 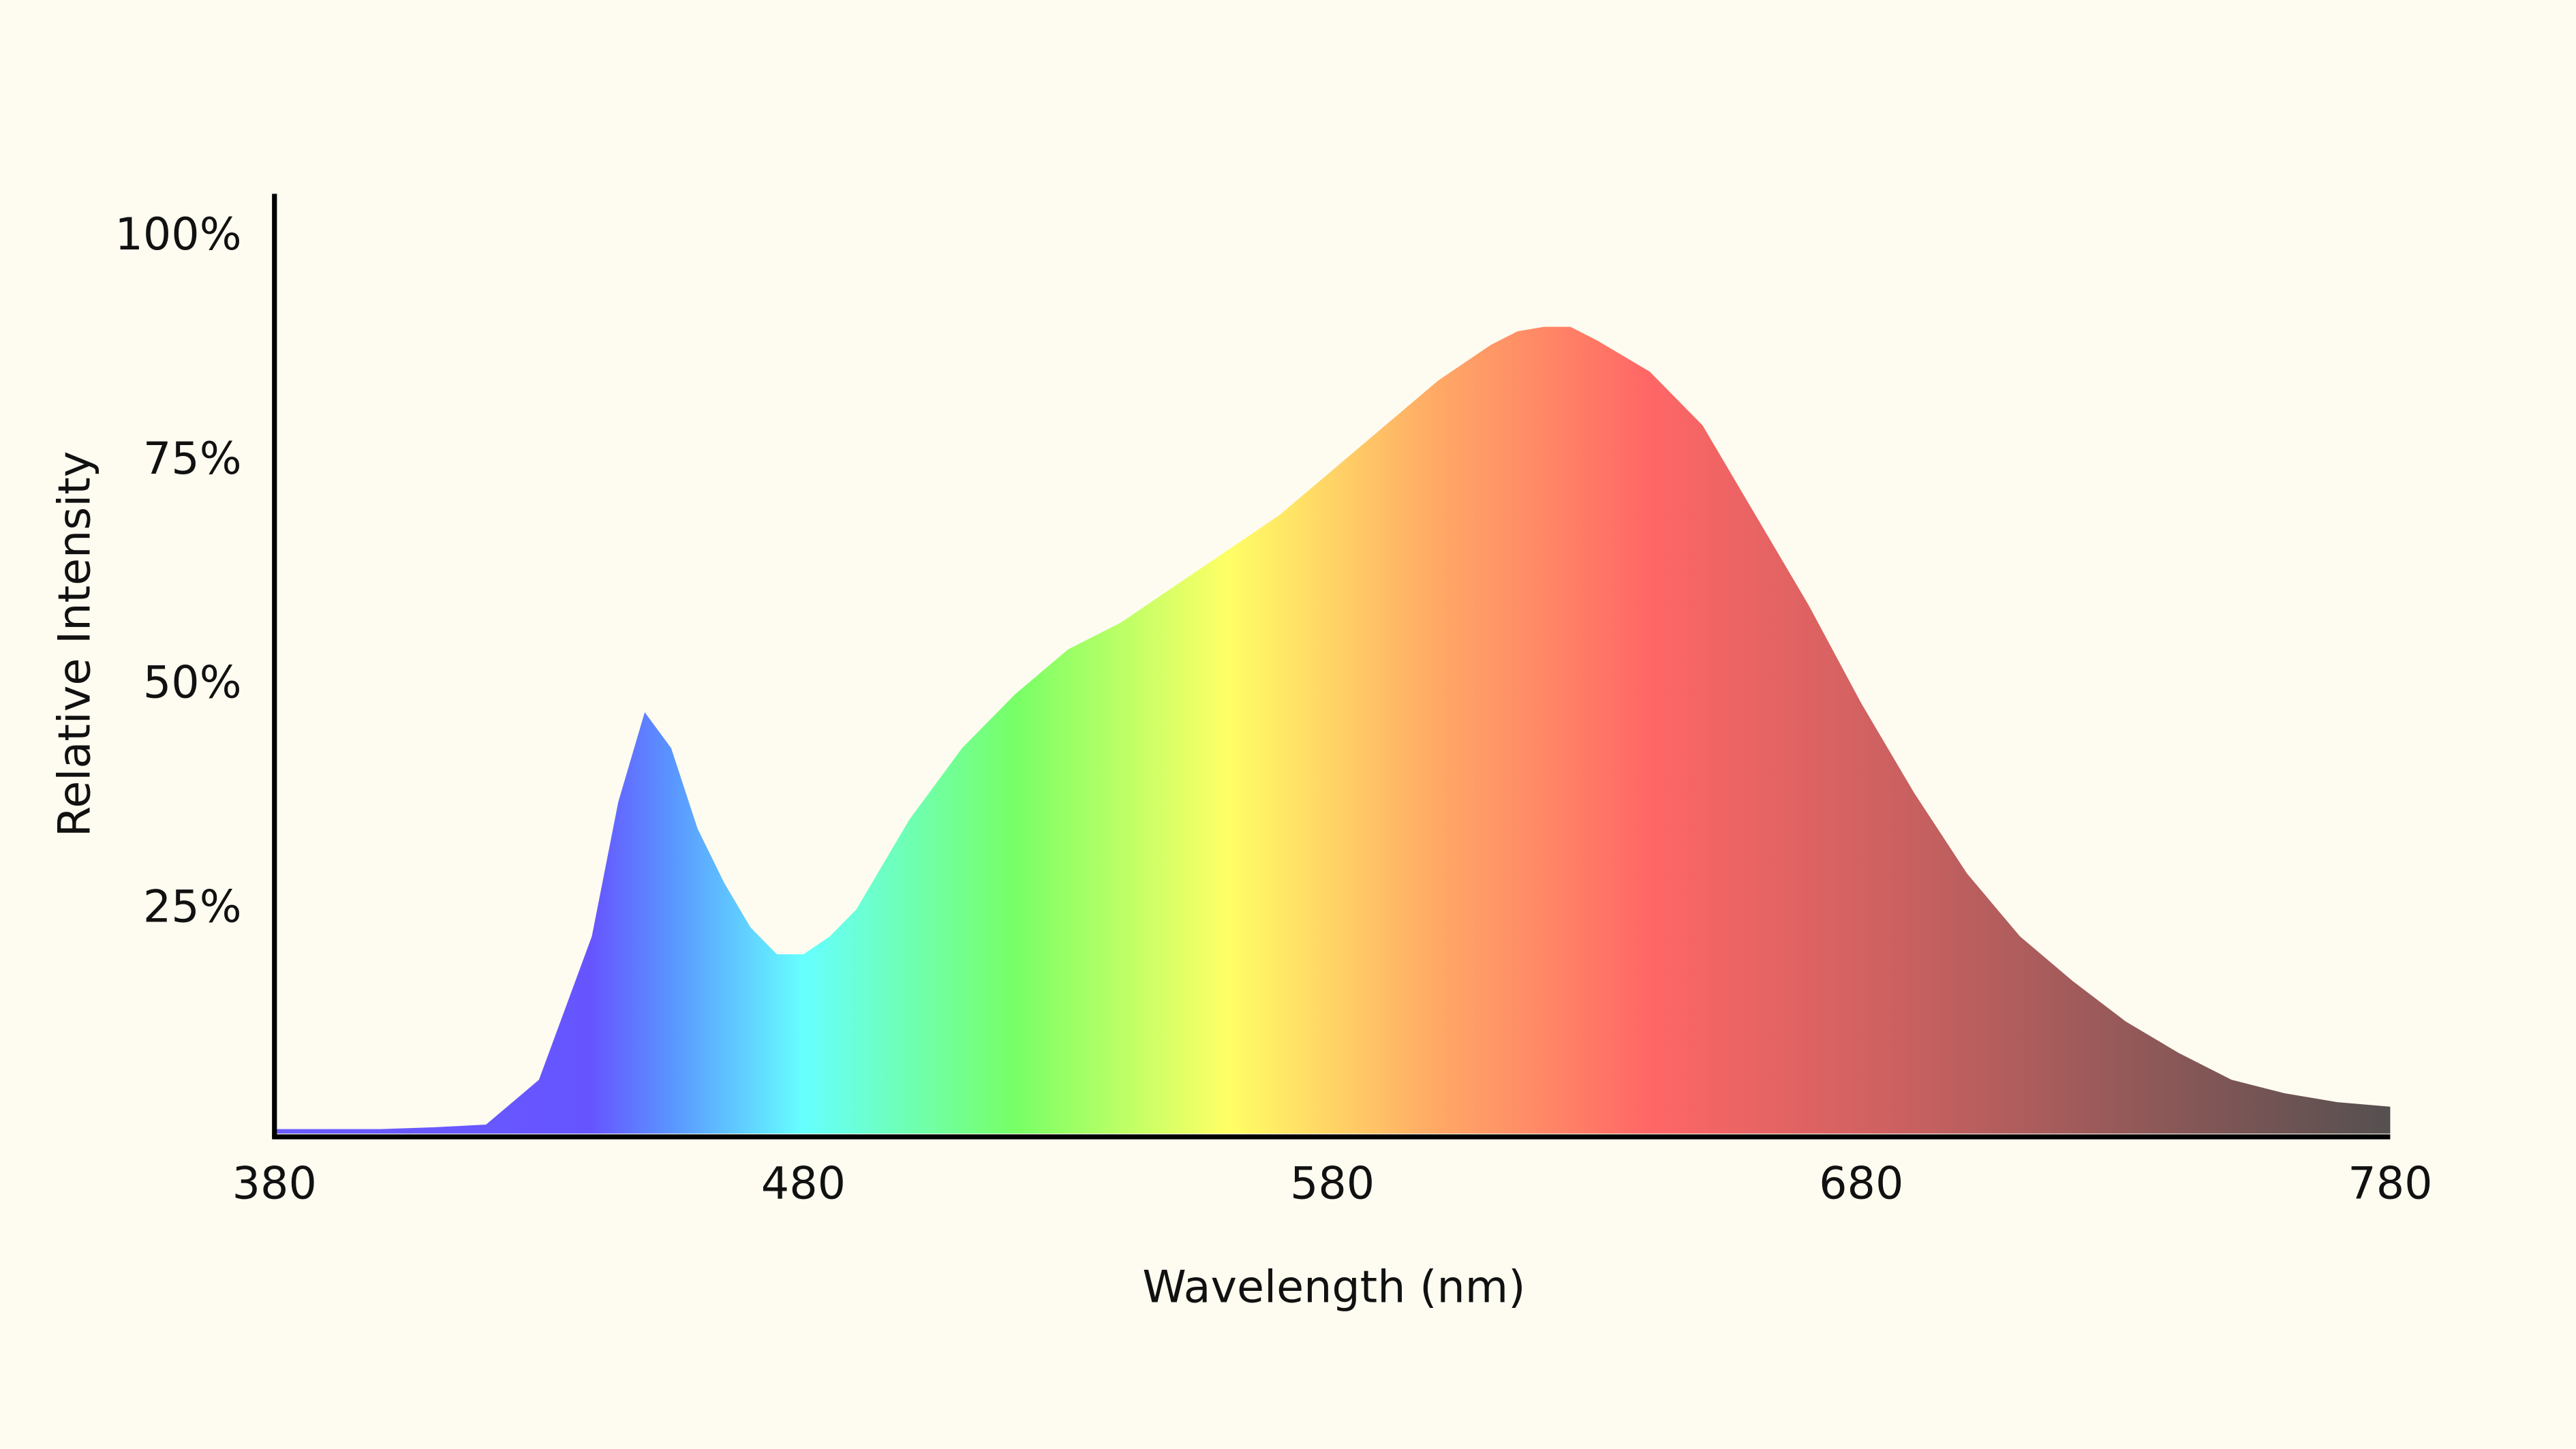 What do you see at coordinates (803, 1183) in the screenshot?
I see `x-tick-label: 480` at bounding box center [803, 1183].